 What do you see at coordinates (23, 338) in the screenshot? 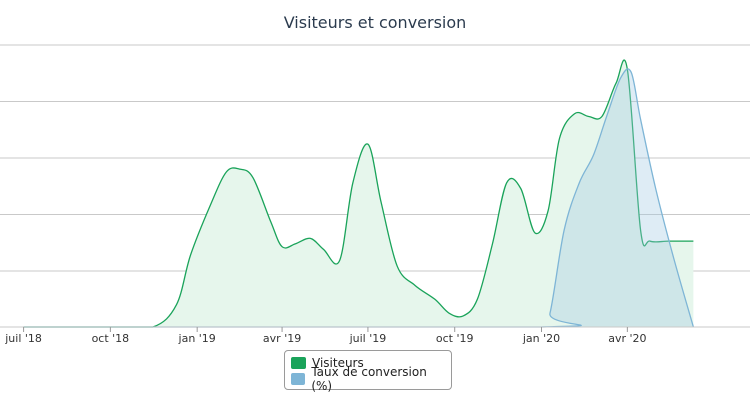
I see `x-tick-label: juil '18` at bounding box center [23, 338].